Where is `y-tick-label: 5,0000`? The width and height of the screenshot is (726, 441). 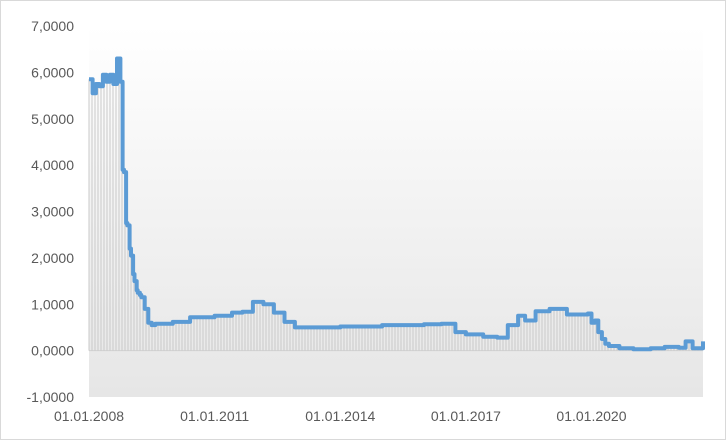 y-tick-label: 5,0000 is located at coordinates (52, 119).